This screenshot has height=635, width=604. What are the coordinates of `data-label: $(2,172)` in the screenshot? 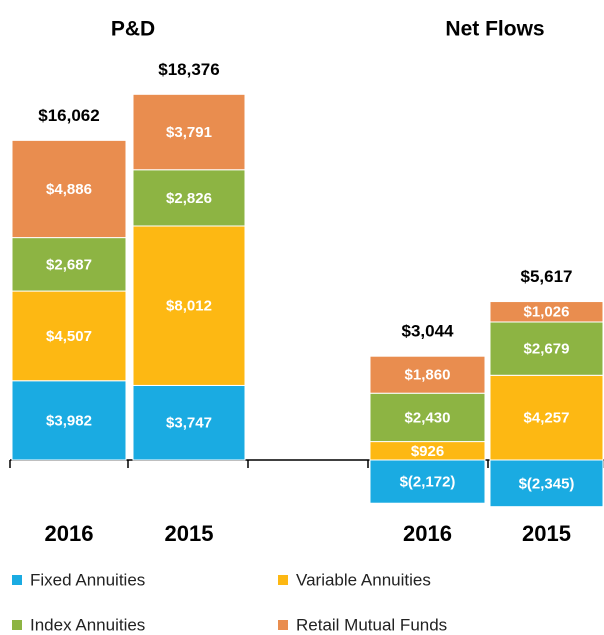 It's located at (428, 482).